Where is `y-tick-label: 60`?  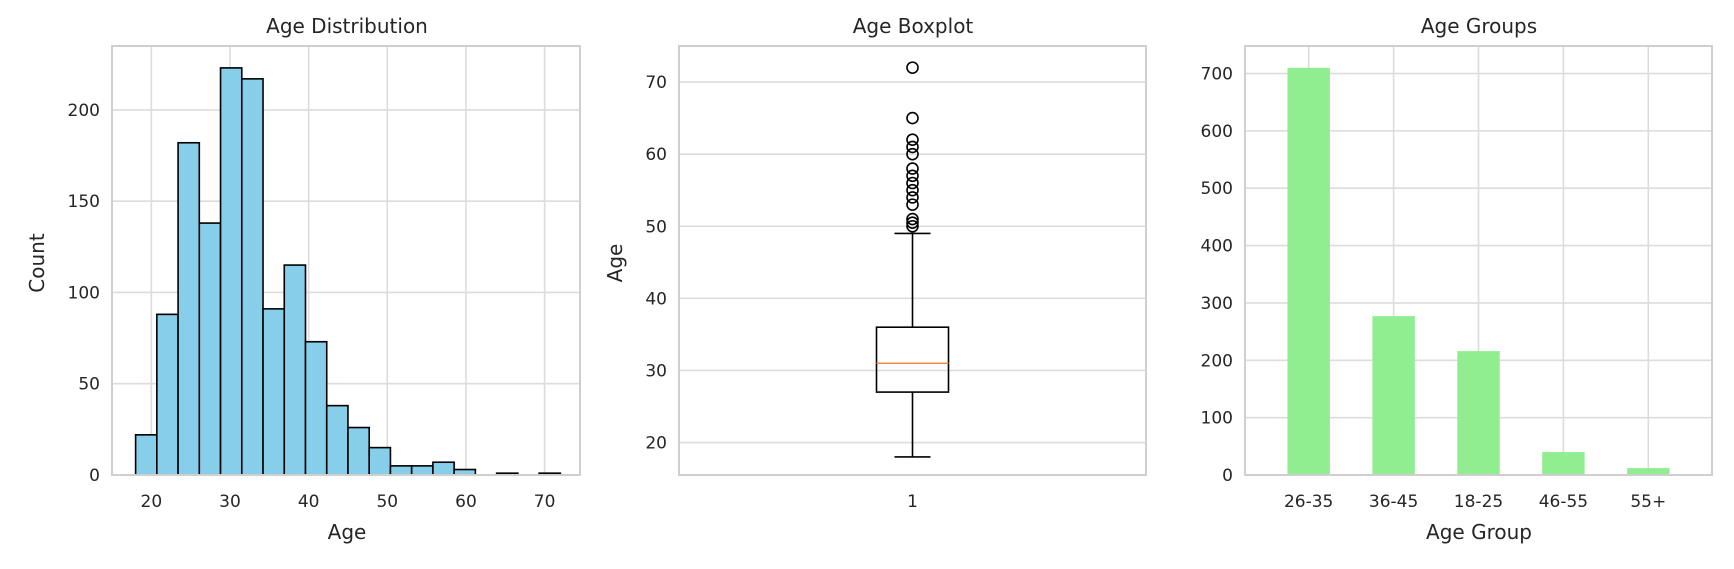 y-tick-label: 60 is located at coordinates (656, 155).